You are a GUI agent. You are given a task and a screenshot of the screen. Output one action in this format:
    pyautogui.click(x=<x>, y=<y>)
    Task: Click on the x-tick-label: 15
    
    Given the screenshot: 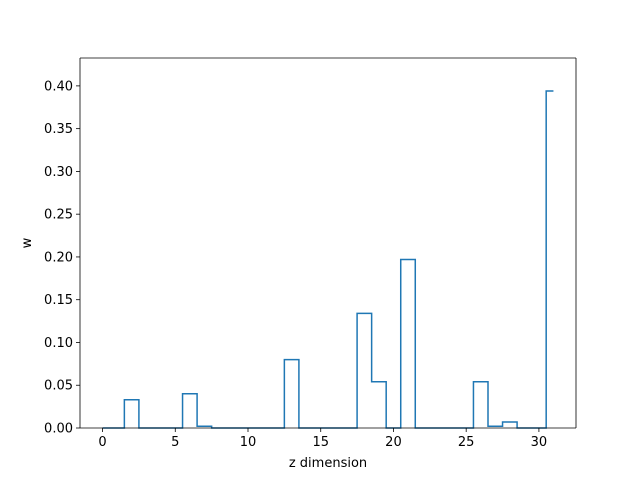 What is the action you would take?
    pyautogui.click(x=320, y=442)
    